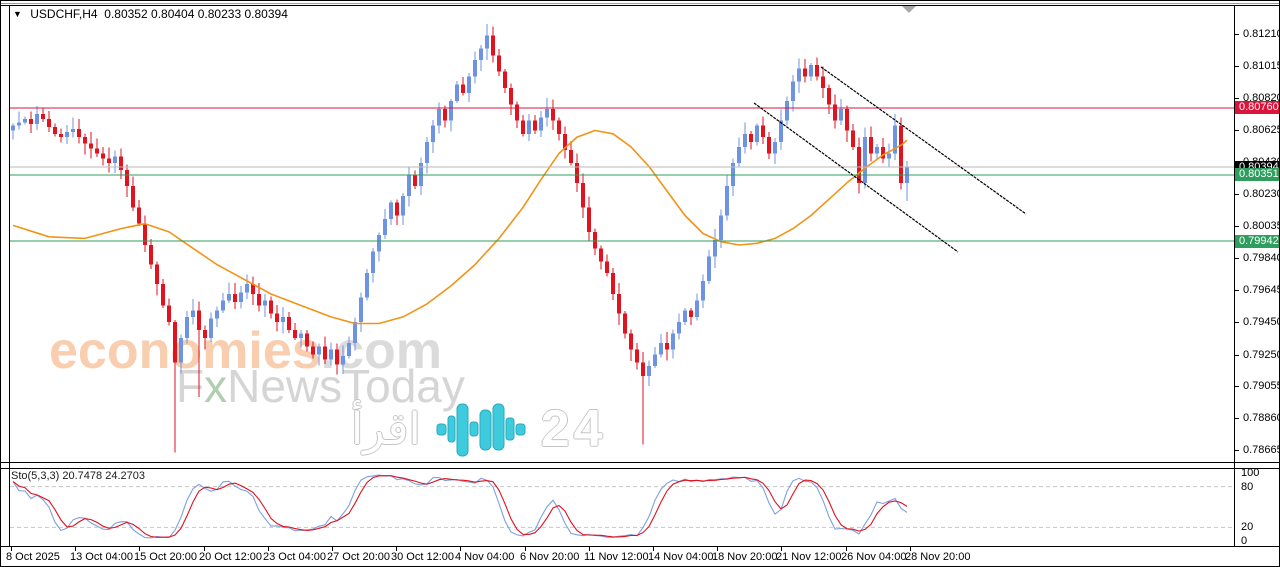  Describe the element at coordinates (33, 557) in the screenshot. I see `date-label: 8 Oct 2025` at that location.